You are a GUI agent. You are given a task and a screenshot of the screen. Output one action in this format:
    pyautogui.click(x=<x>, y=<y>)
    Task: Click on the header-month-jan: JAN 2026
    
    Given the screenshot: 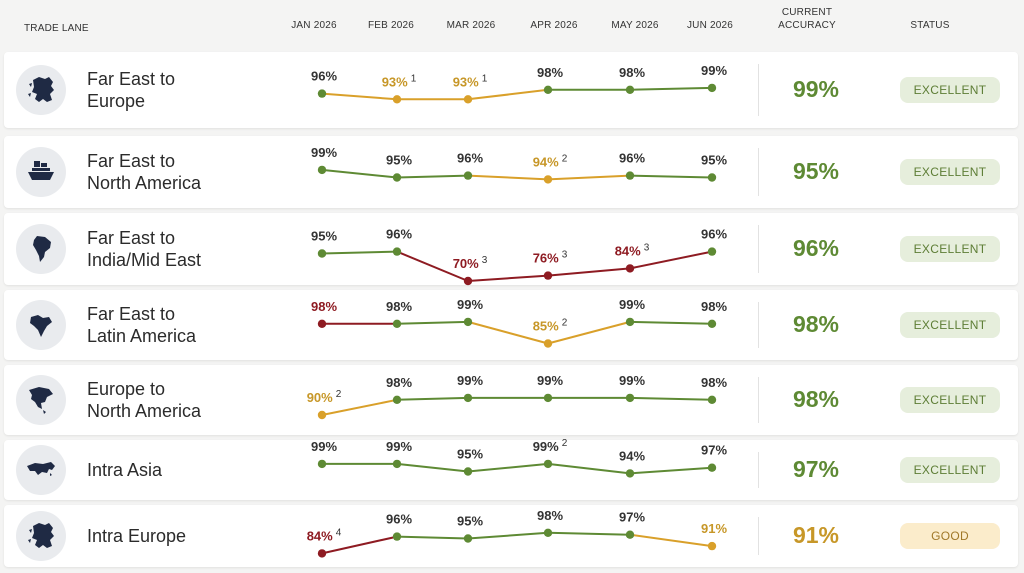 What is the action you would take?
    pyautogui.click(x=314, y=25)
    